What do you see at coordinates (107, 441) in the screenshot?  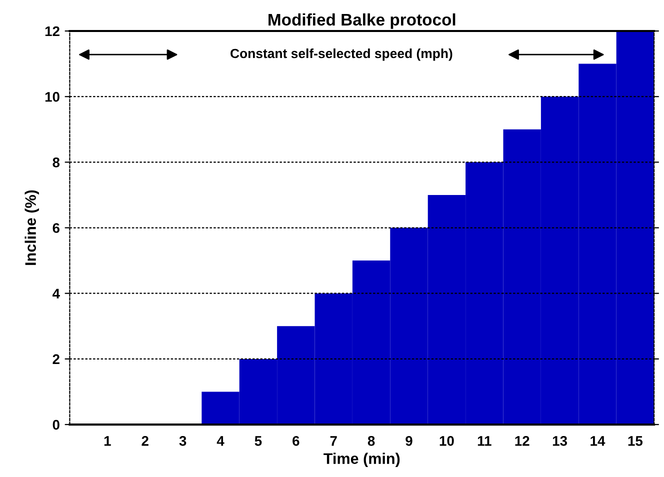 I see `x-tick-label: 1` at bounding box center [107, 441].